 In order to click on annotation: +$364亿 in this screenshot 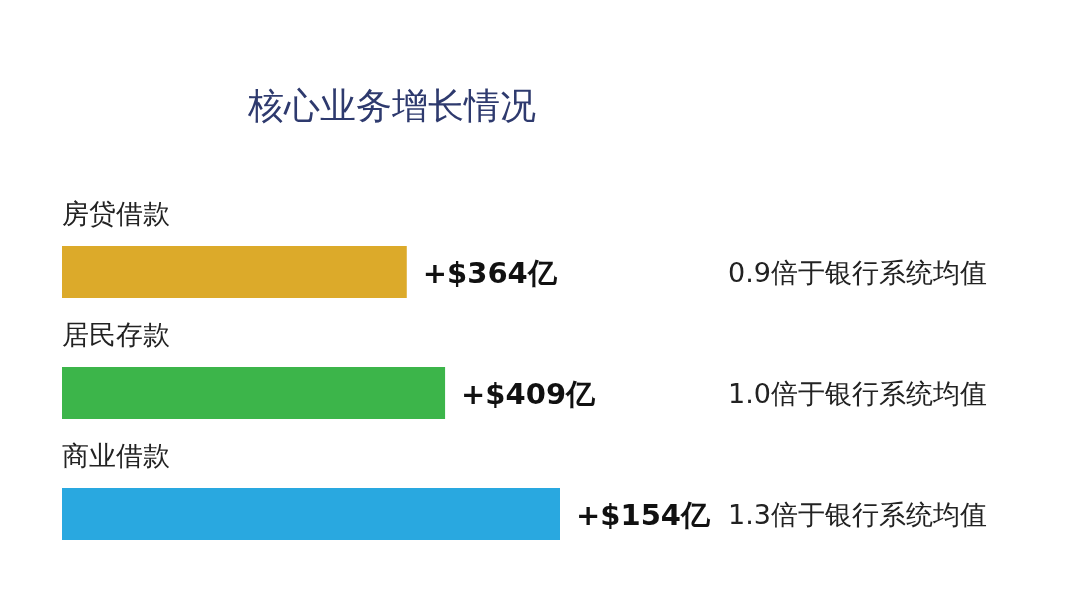, I will do `click(490, 273)`.